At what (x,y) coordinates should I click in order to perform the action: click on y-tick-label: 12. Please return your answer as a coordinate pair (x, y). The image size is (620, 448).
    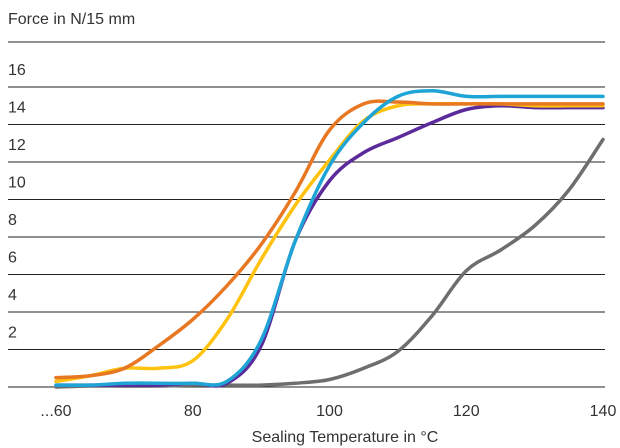
    Looking at the image, I should click on (17, 145).